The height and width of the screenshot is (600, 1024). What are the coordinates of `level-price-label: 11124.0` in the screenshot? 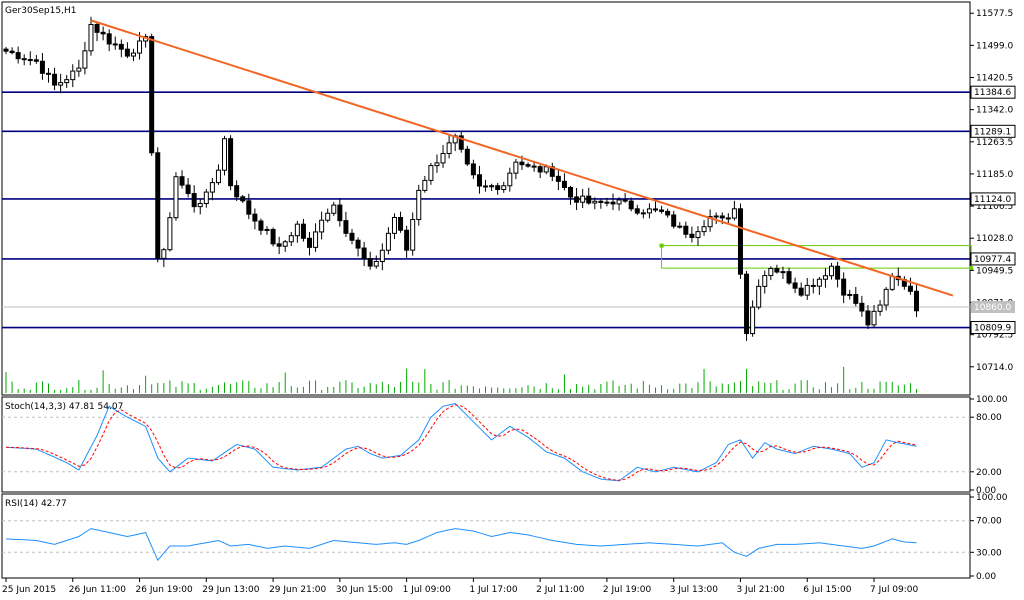 It's located at (992, 200).